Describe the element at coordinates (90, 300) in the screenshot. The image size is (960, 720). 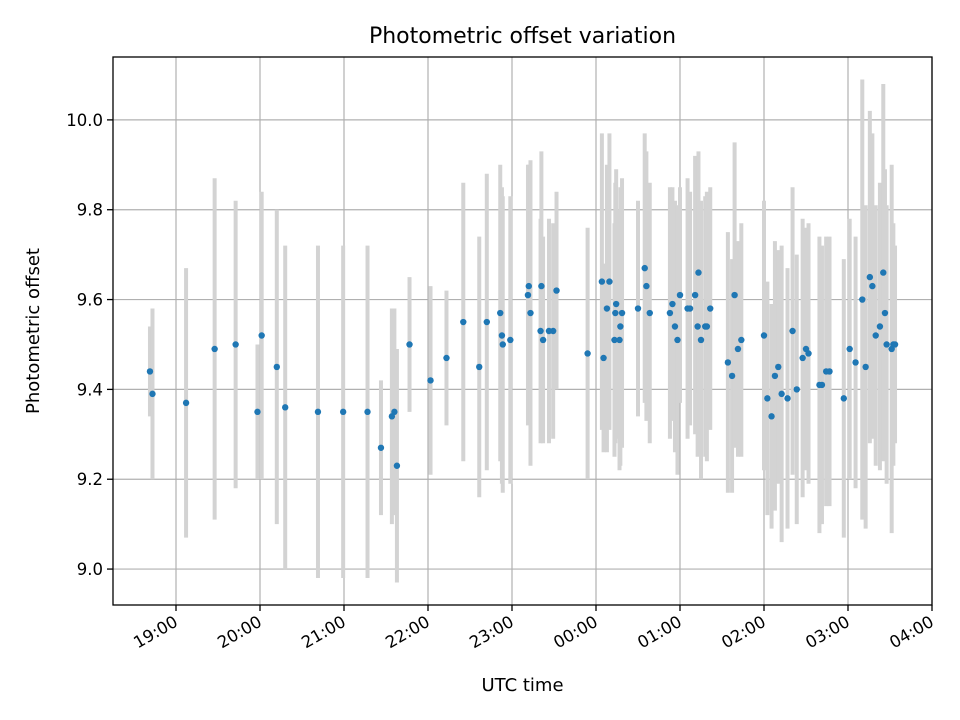
I see `y-tick-label: 9.6` at that location.